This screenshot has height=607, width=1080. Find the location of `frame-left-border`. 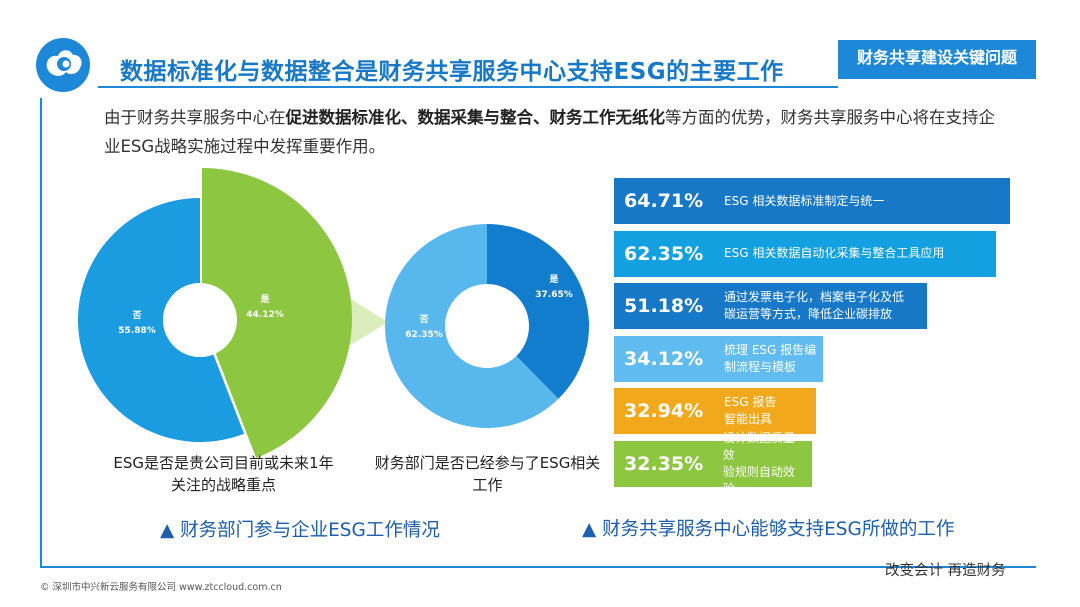

frame-left-border is located at coordinates (41, 332).